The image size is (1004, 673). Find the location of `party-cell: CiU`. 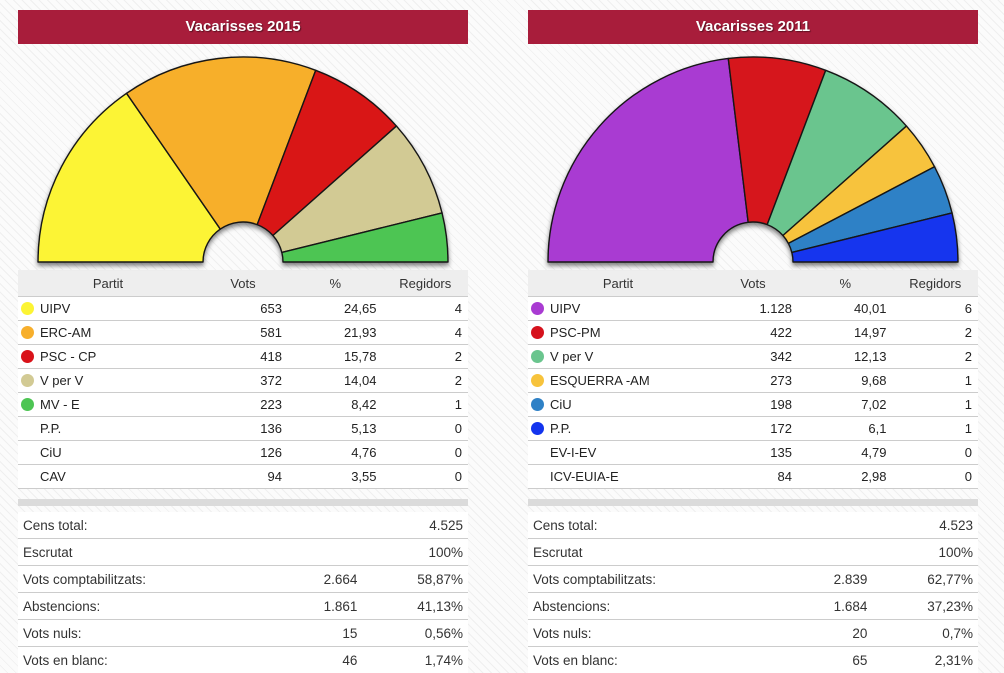

party-cell: CiU is located at coordinates (618, 404).